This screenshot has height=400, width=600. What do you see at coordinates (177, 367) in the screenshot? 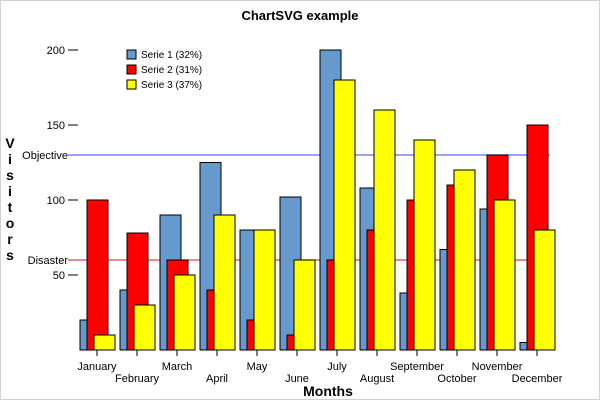
I see `x-tick-label-march: March` at bounding box center [177, 367].